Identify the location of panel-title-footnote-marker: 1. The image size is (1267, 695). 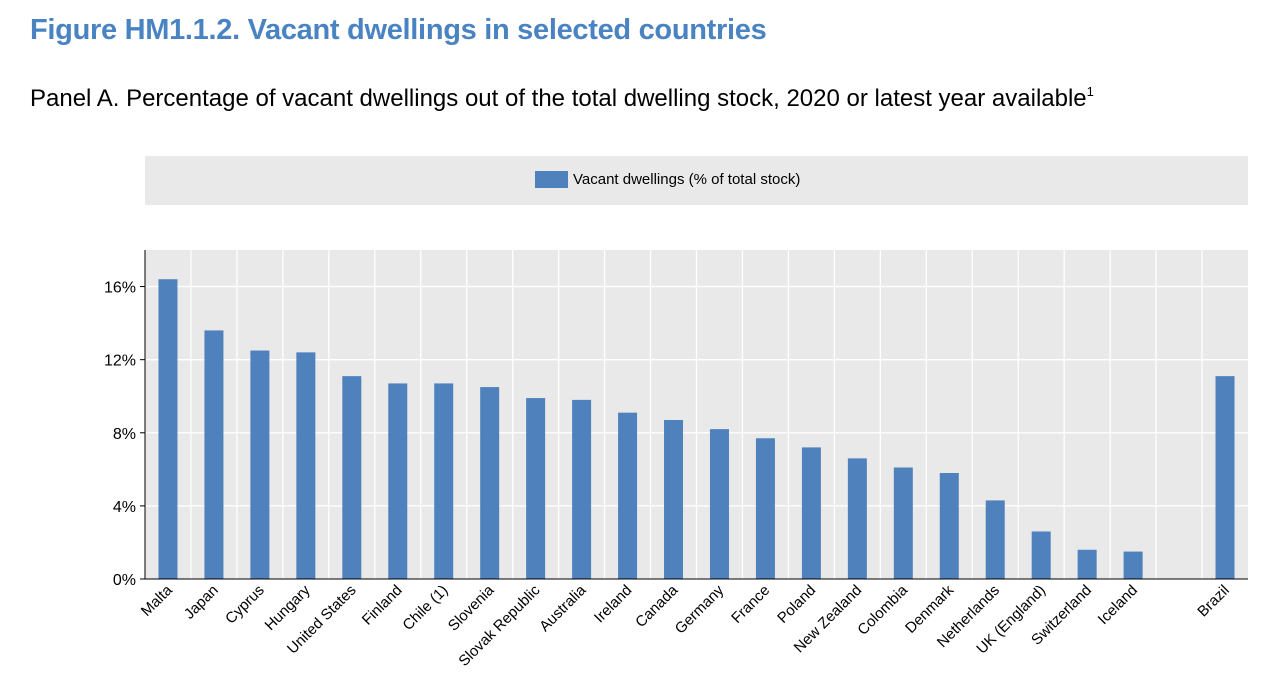
(1090, 91).